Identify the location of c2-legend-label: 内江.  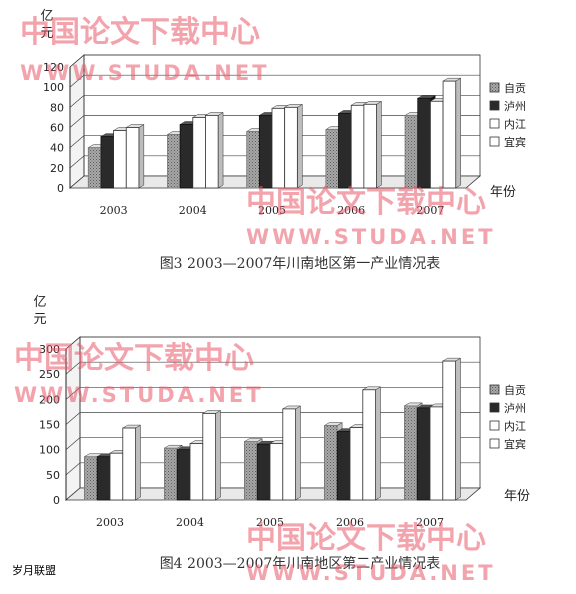
(515, 426).